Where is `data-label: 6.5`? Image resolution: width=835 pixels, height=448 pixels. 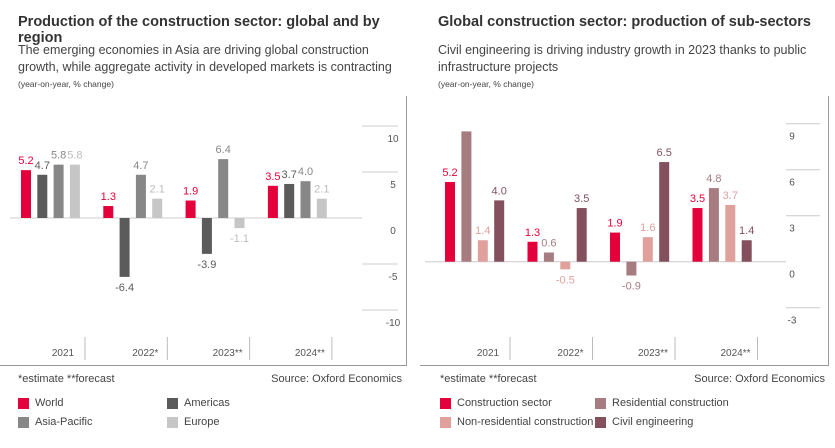 data-label: 6.5 is located at coordinates (664, 153).